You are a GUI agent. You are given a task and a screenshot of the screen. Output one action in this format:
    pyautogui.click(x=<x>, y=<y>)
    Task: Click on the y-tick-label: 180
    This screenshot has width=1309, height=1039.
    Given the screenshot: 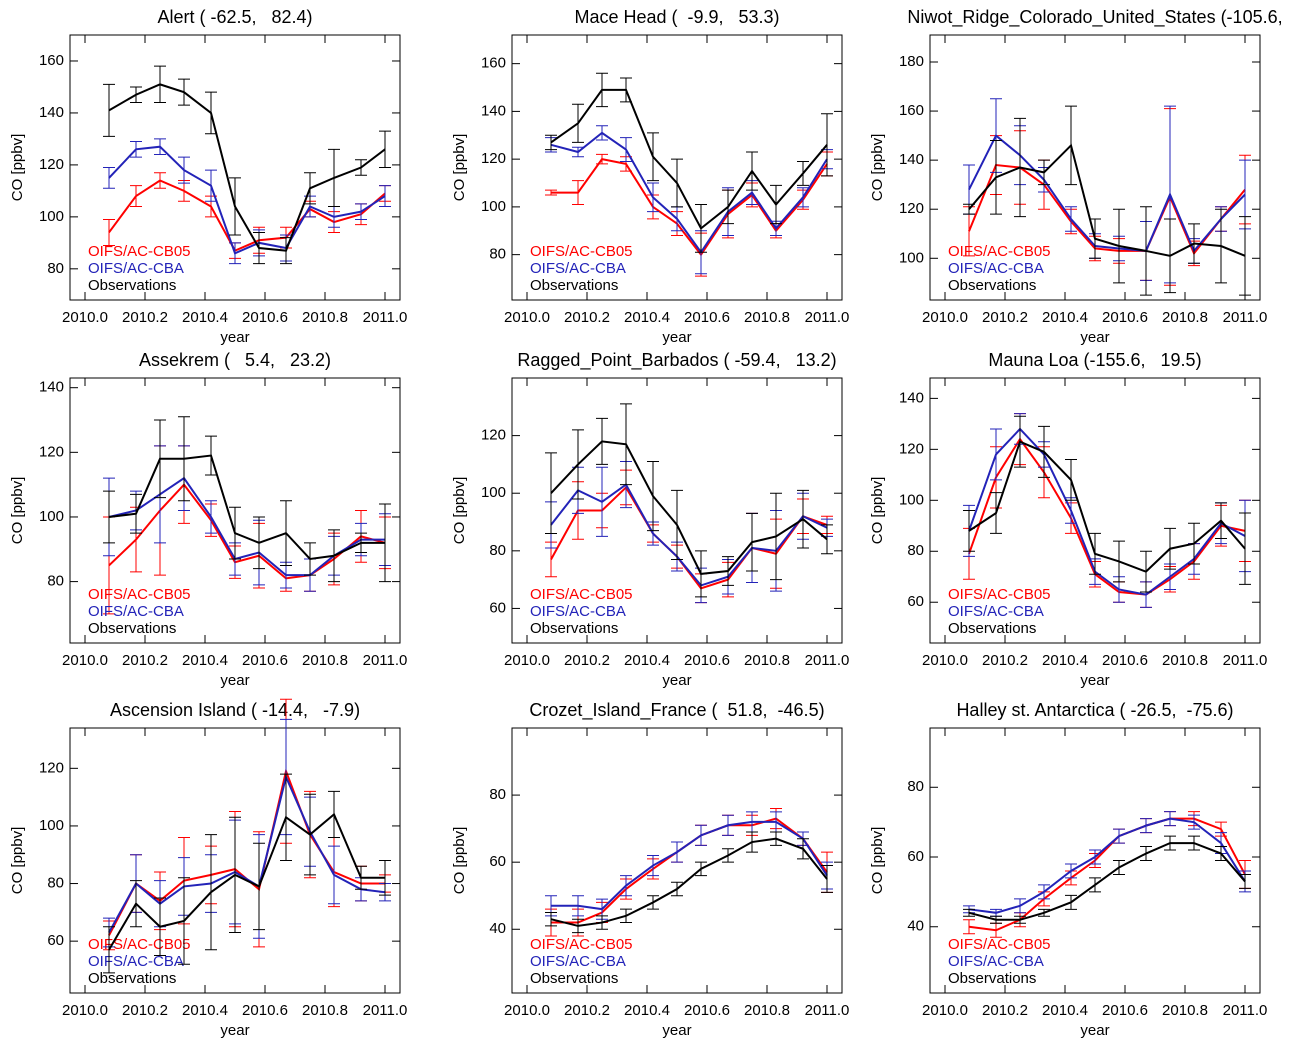 What is the action you would take?
    pyautogui.click(x=911, y=61)
    